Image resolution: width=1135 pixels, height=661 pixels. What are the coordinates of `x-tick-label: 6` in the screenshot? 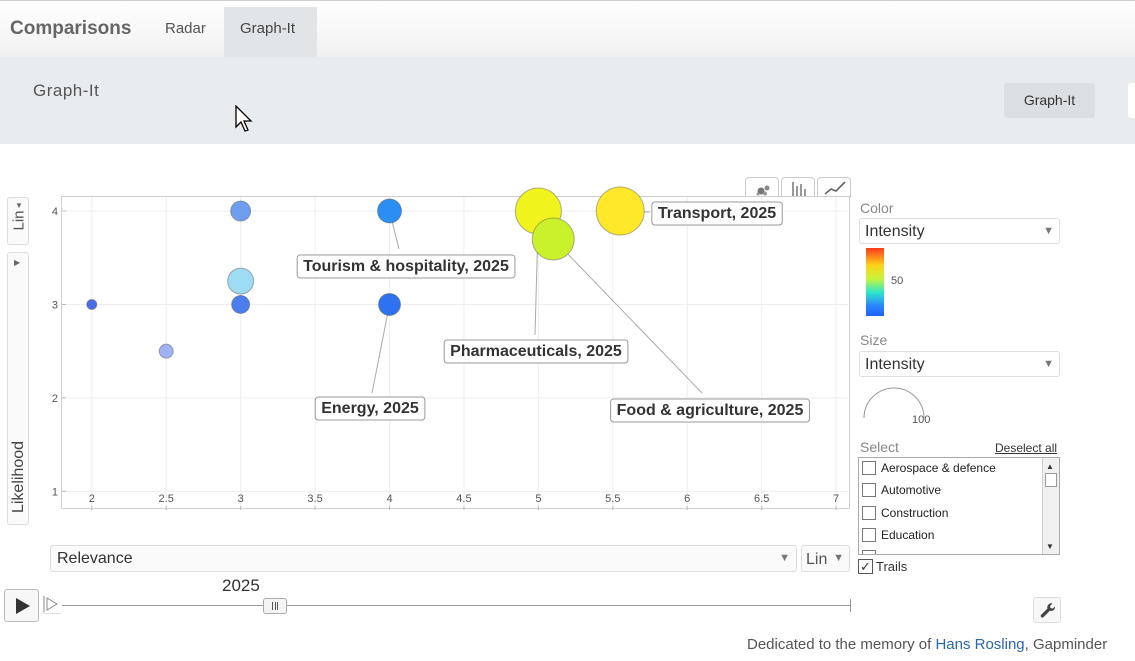 It's located at (687, 499).